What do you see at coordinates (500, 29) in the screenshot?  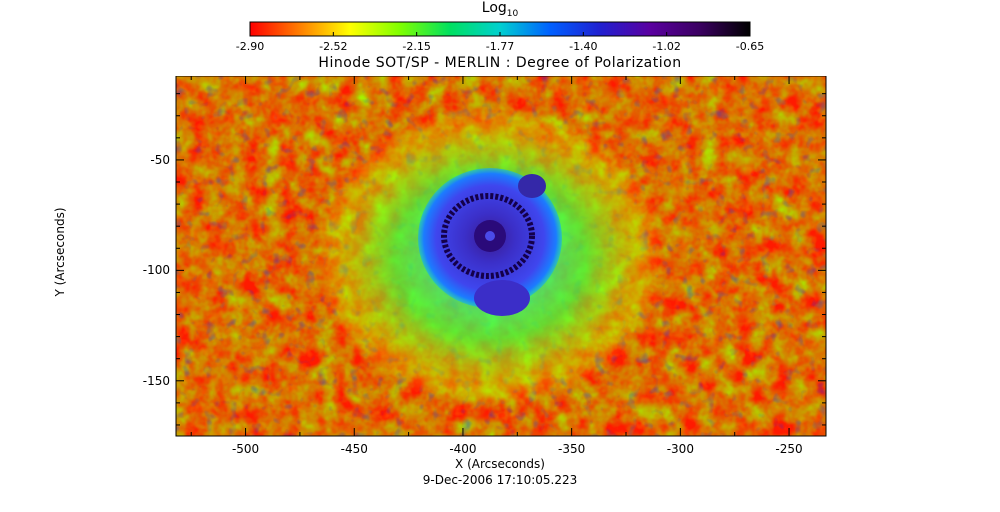 I see `colorbar` at bounding box center [500, 29].